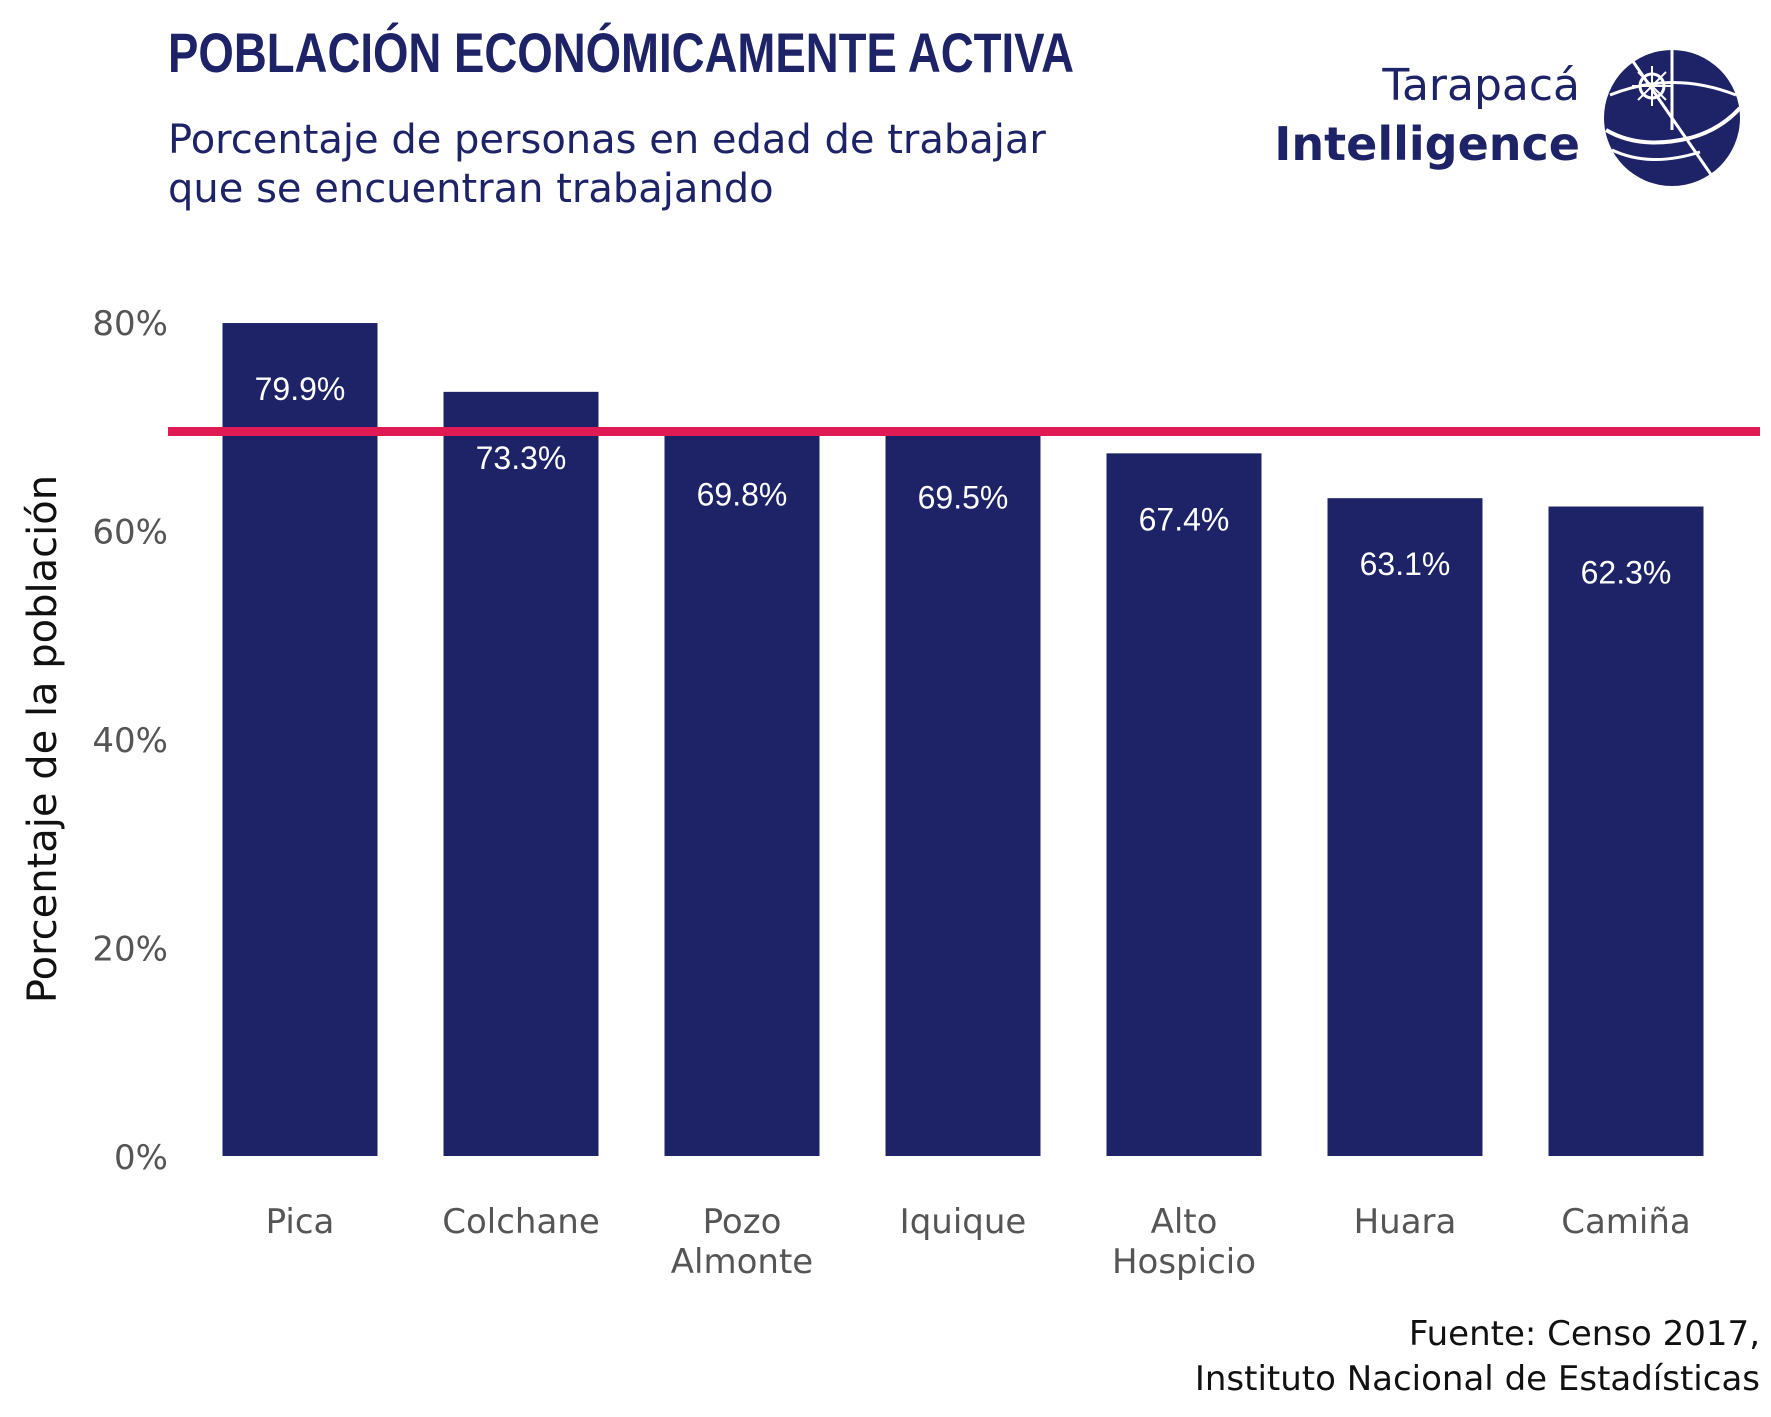  What do you see at coordinates (521, 458) in the screenshot?
I see `data-label: 73.3%` at bounding box center [521, 458].